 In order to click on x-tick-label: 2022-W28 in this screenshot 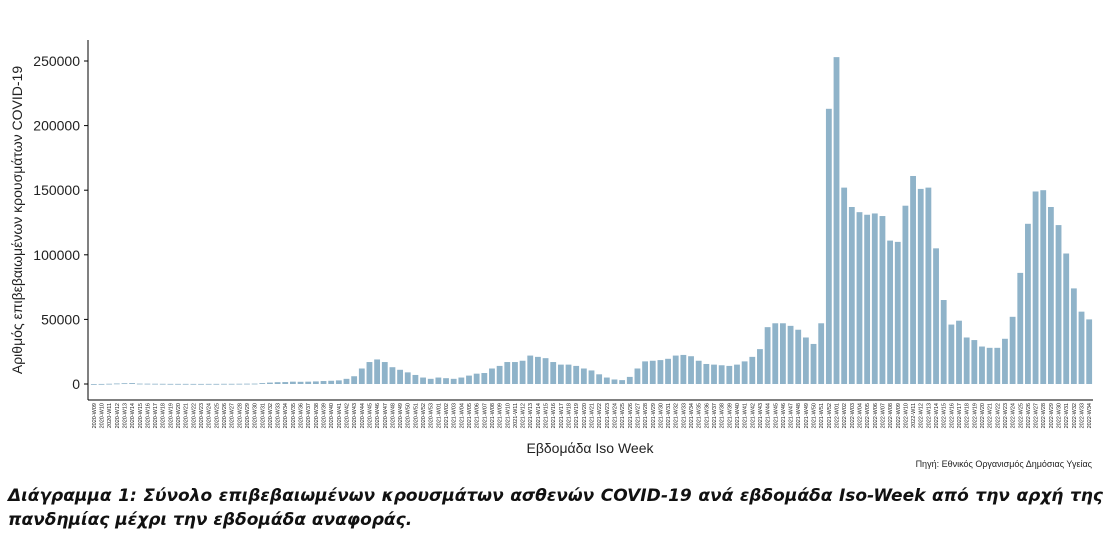, I will do `click(1044, 415)`.